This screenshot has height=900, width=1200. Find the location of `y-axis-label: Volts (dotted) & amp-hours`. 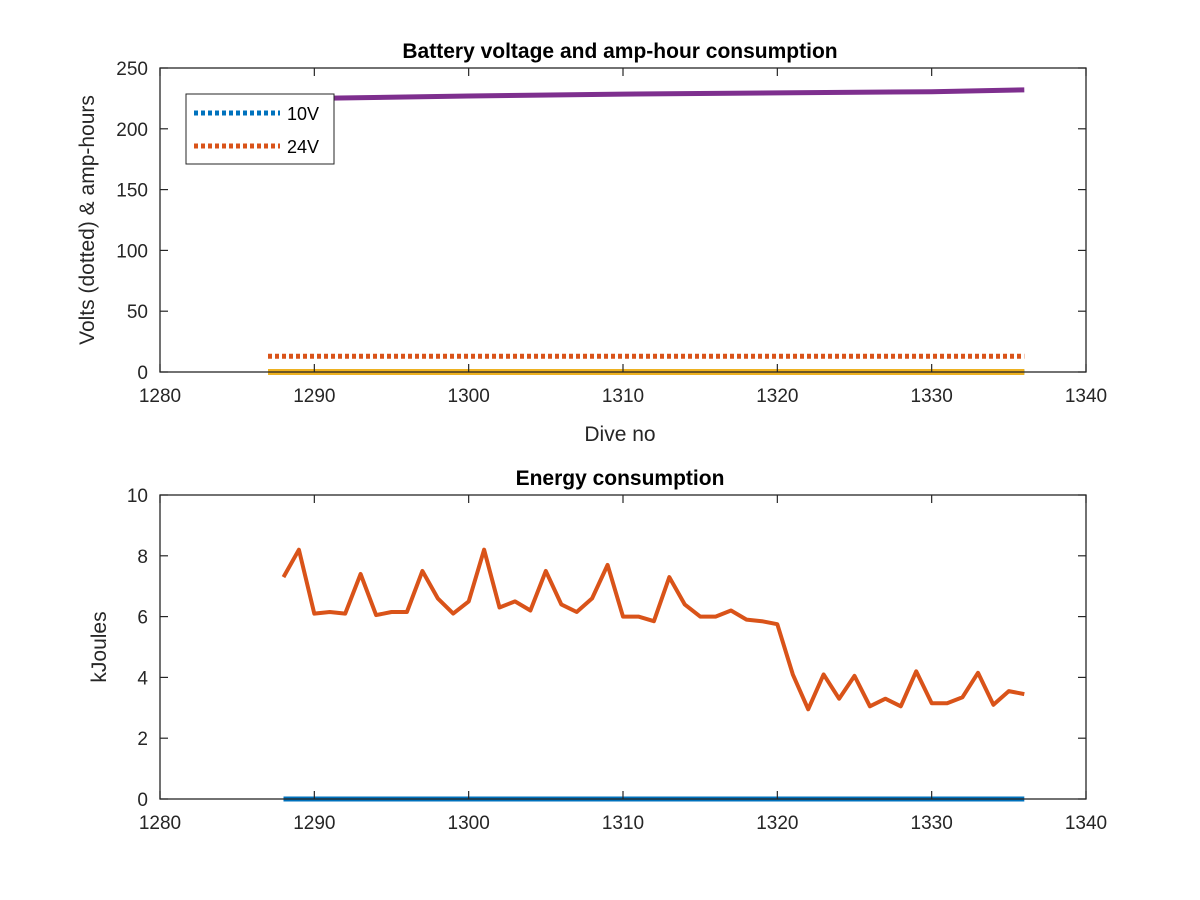

y-axis-label: Volts (dotted) & amp-hours is located at coordinates (87, 220).